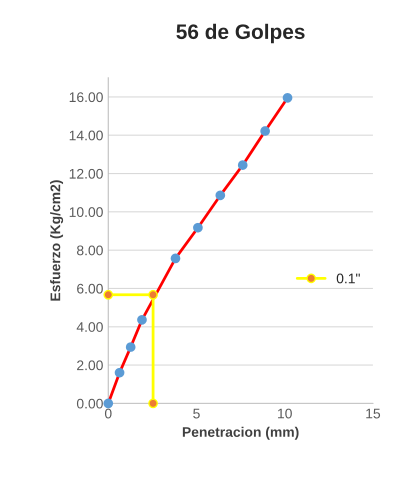 The width and height of the screenshot is (401, 486). I want to click on y-tick-label: 6.00, so click(90, 289).